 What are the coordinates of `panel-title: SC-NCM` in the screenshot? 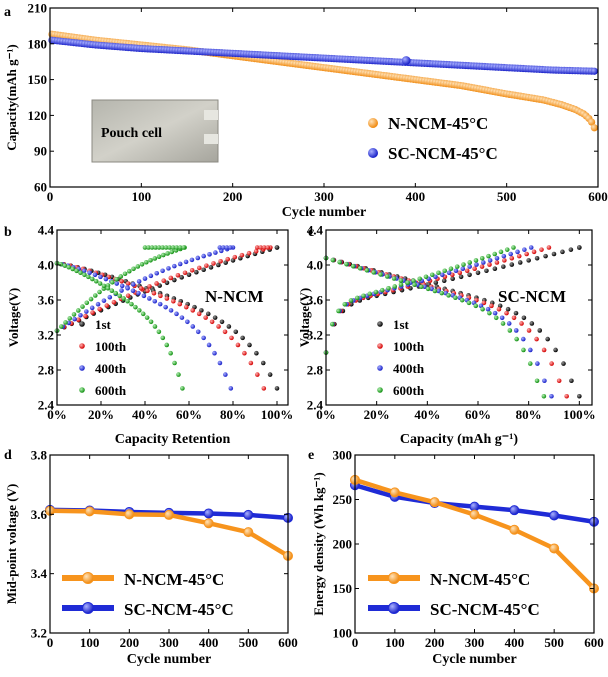 It's located at (532, 296).